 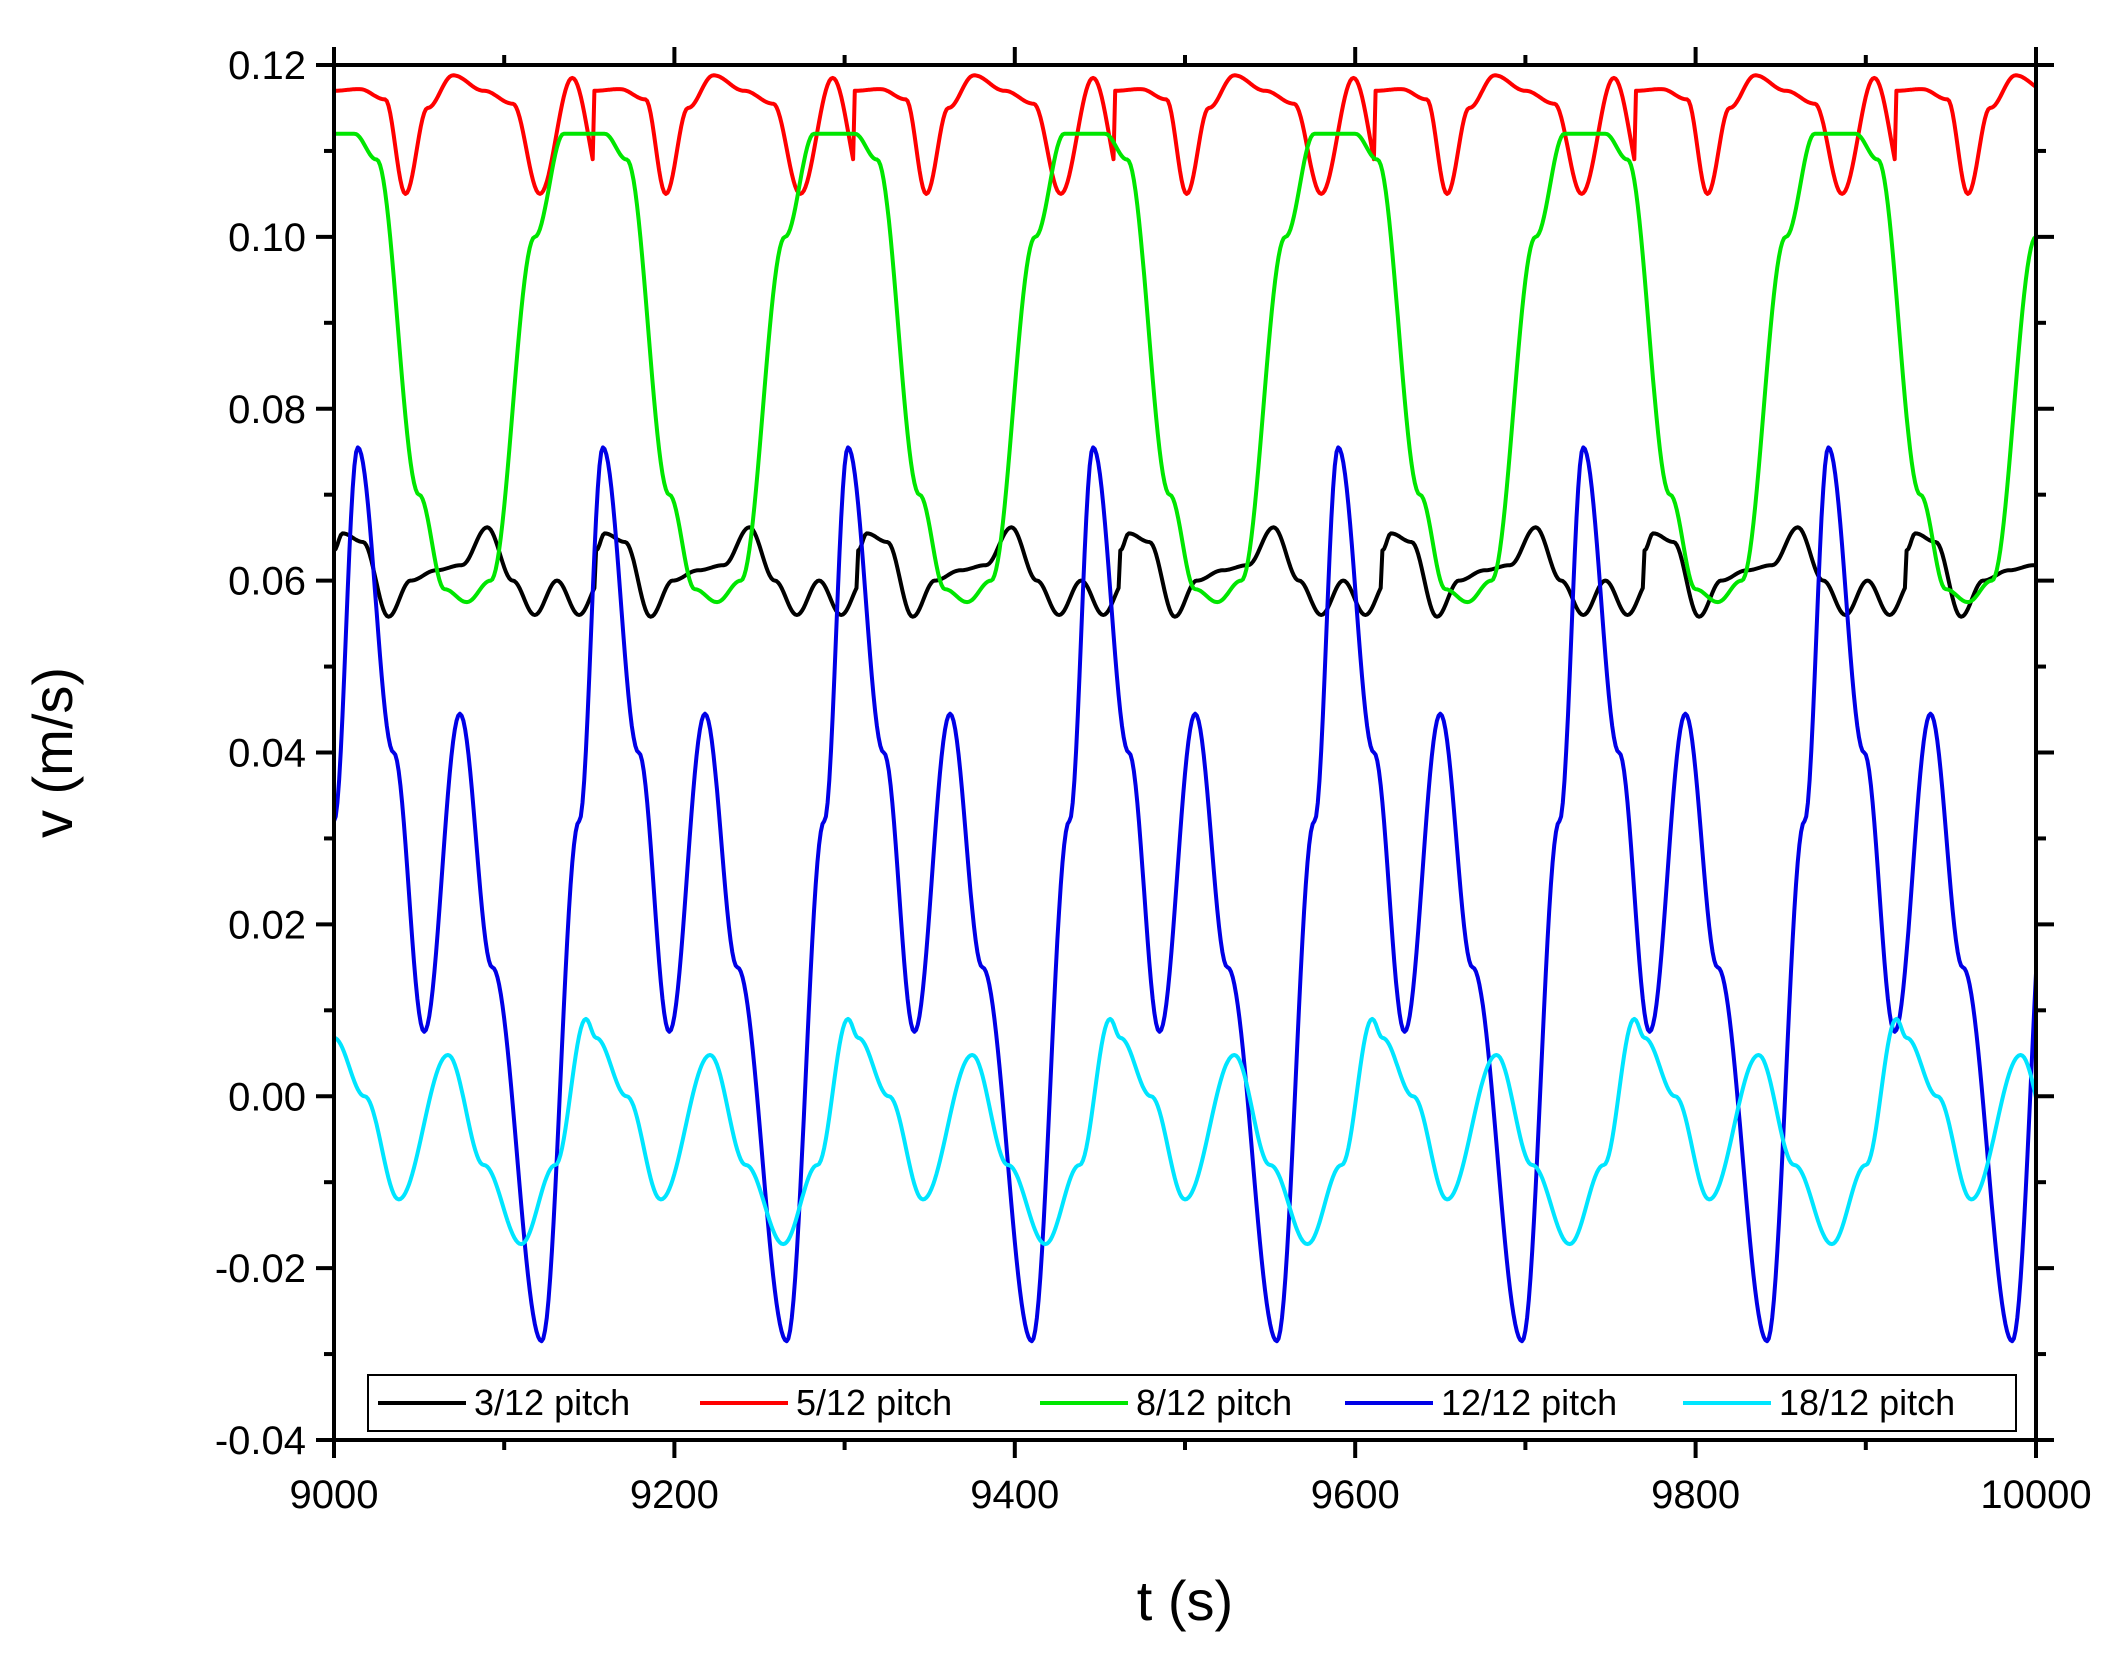 What do you see at coordinates (1214, 1402) in the screenshot?
I see `legend-label-3: 8/12 pitch` at bounding box center [1214, 1402].